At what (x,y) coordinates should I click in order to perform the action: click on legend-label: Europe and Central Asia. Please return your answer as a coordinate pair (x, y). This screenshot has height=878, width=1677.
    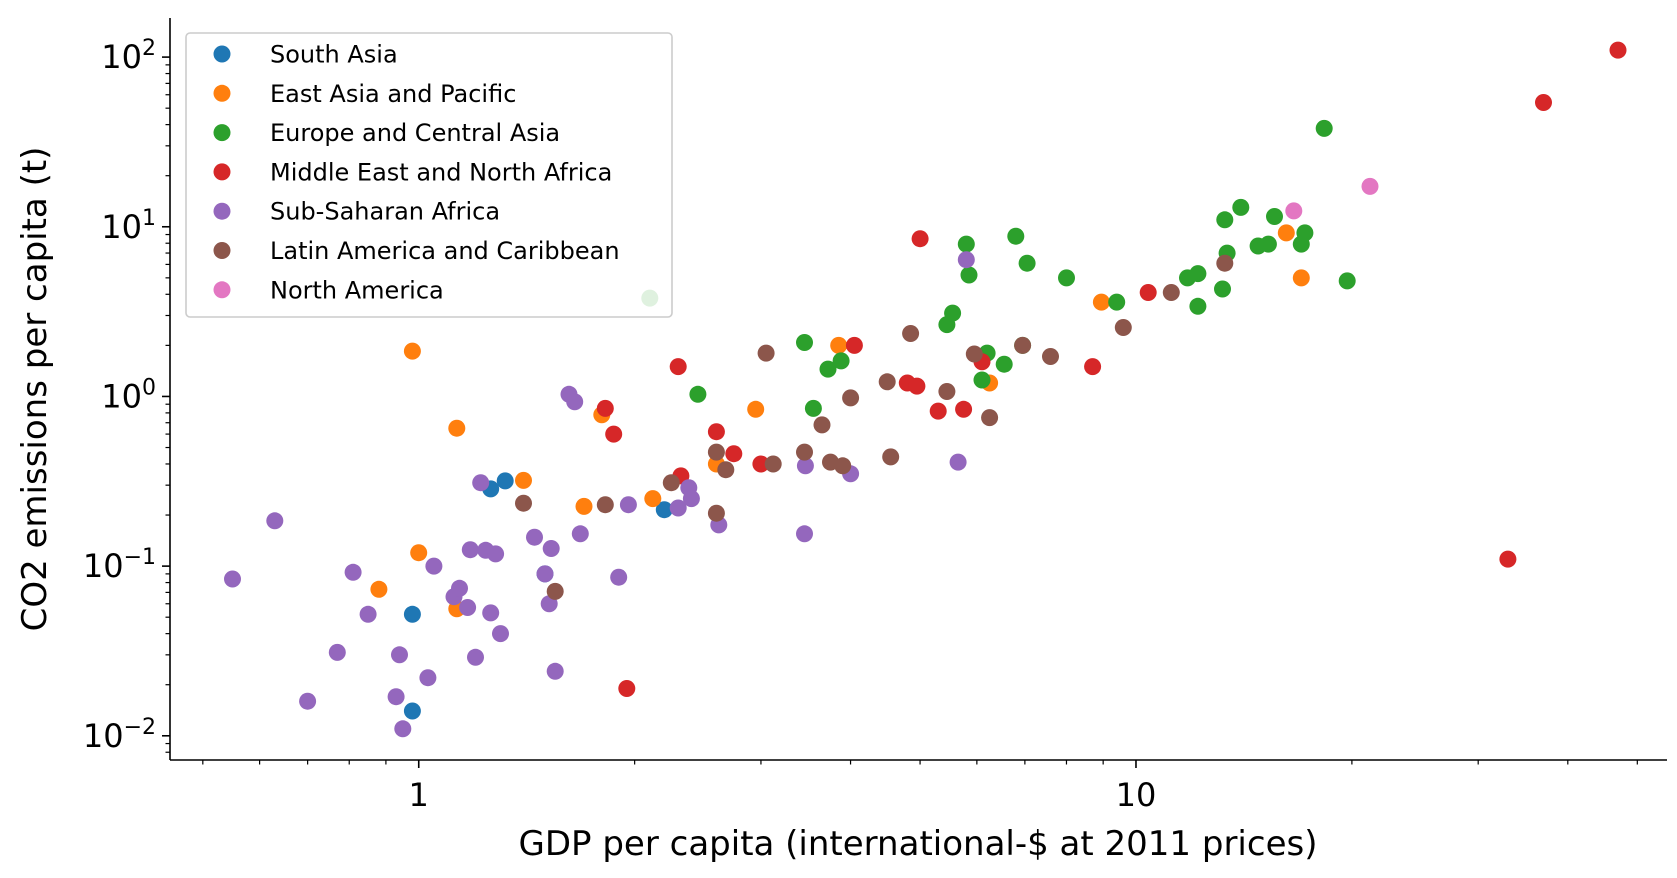
    Looking at the image, I should click on (415, 133).